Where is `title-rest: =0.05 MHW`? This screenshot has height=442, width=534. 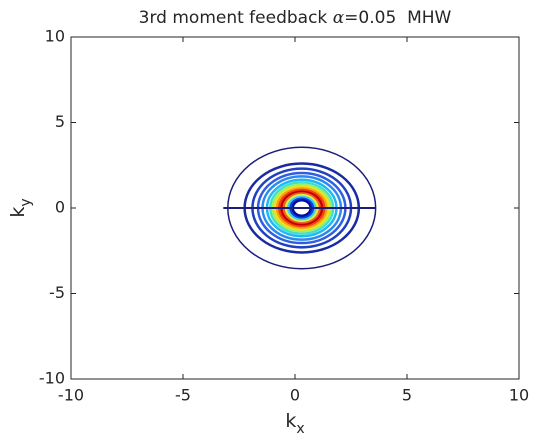 title-rest: =0.05 MHW is located at coordinates (397, 18).